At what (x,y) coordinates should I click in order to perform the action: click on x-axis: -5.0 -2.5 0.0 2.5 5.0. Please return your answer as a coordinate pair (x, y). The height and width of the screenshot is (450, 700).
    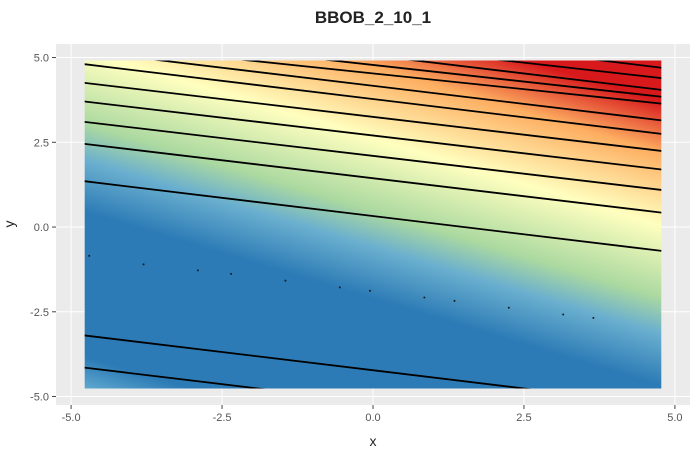
    Looking at the image, I should click on (372, 414).